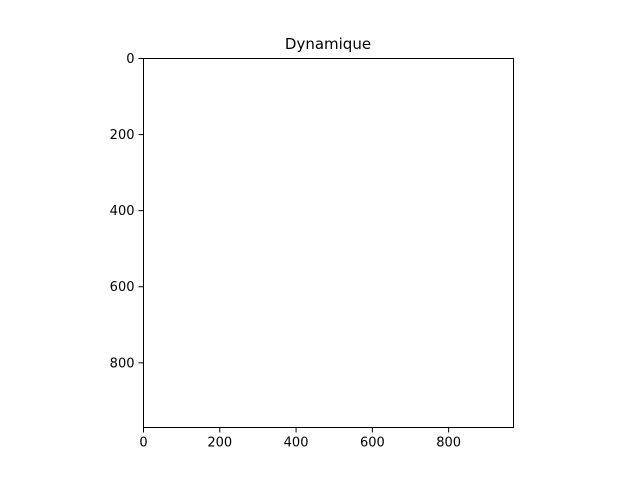  What do you see at coordinates (122, 287) in the screenshot?
I see `y-tick-label: 600` at bounding box center [122, 287].